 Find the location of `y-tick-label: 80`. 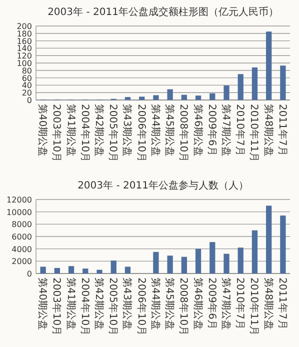

y-tick-label: 80 is located at coordinates (27, 71).